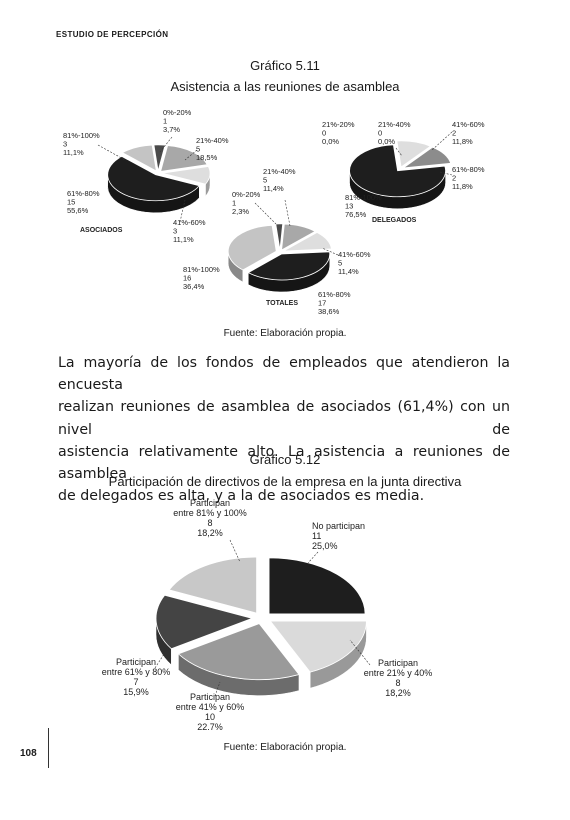 Image resolution: width=570 pixels, height=820 pixels. Describe the element at coordinates (101, 230) in the screenshot. I see `pie-name-asociados: ASOCIADOS` at that location.